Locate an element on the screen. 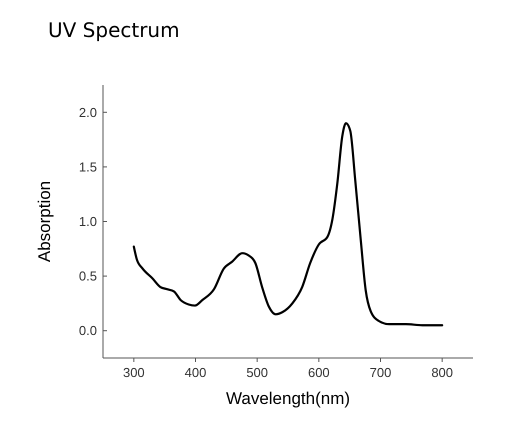  y-tick-label: 0.0 is located at coordinates (87, 330).